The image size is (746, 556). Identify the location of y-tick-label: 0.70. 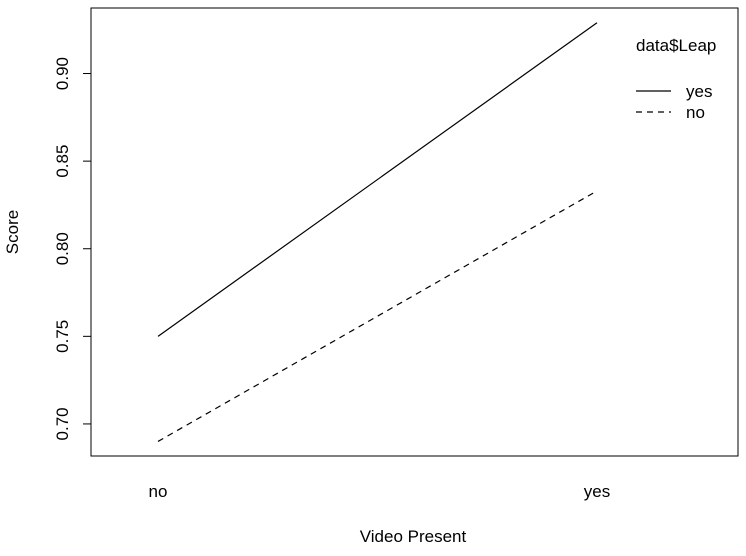
(62, 423).